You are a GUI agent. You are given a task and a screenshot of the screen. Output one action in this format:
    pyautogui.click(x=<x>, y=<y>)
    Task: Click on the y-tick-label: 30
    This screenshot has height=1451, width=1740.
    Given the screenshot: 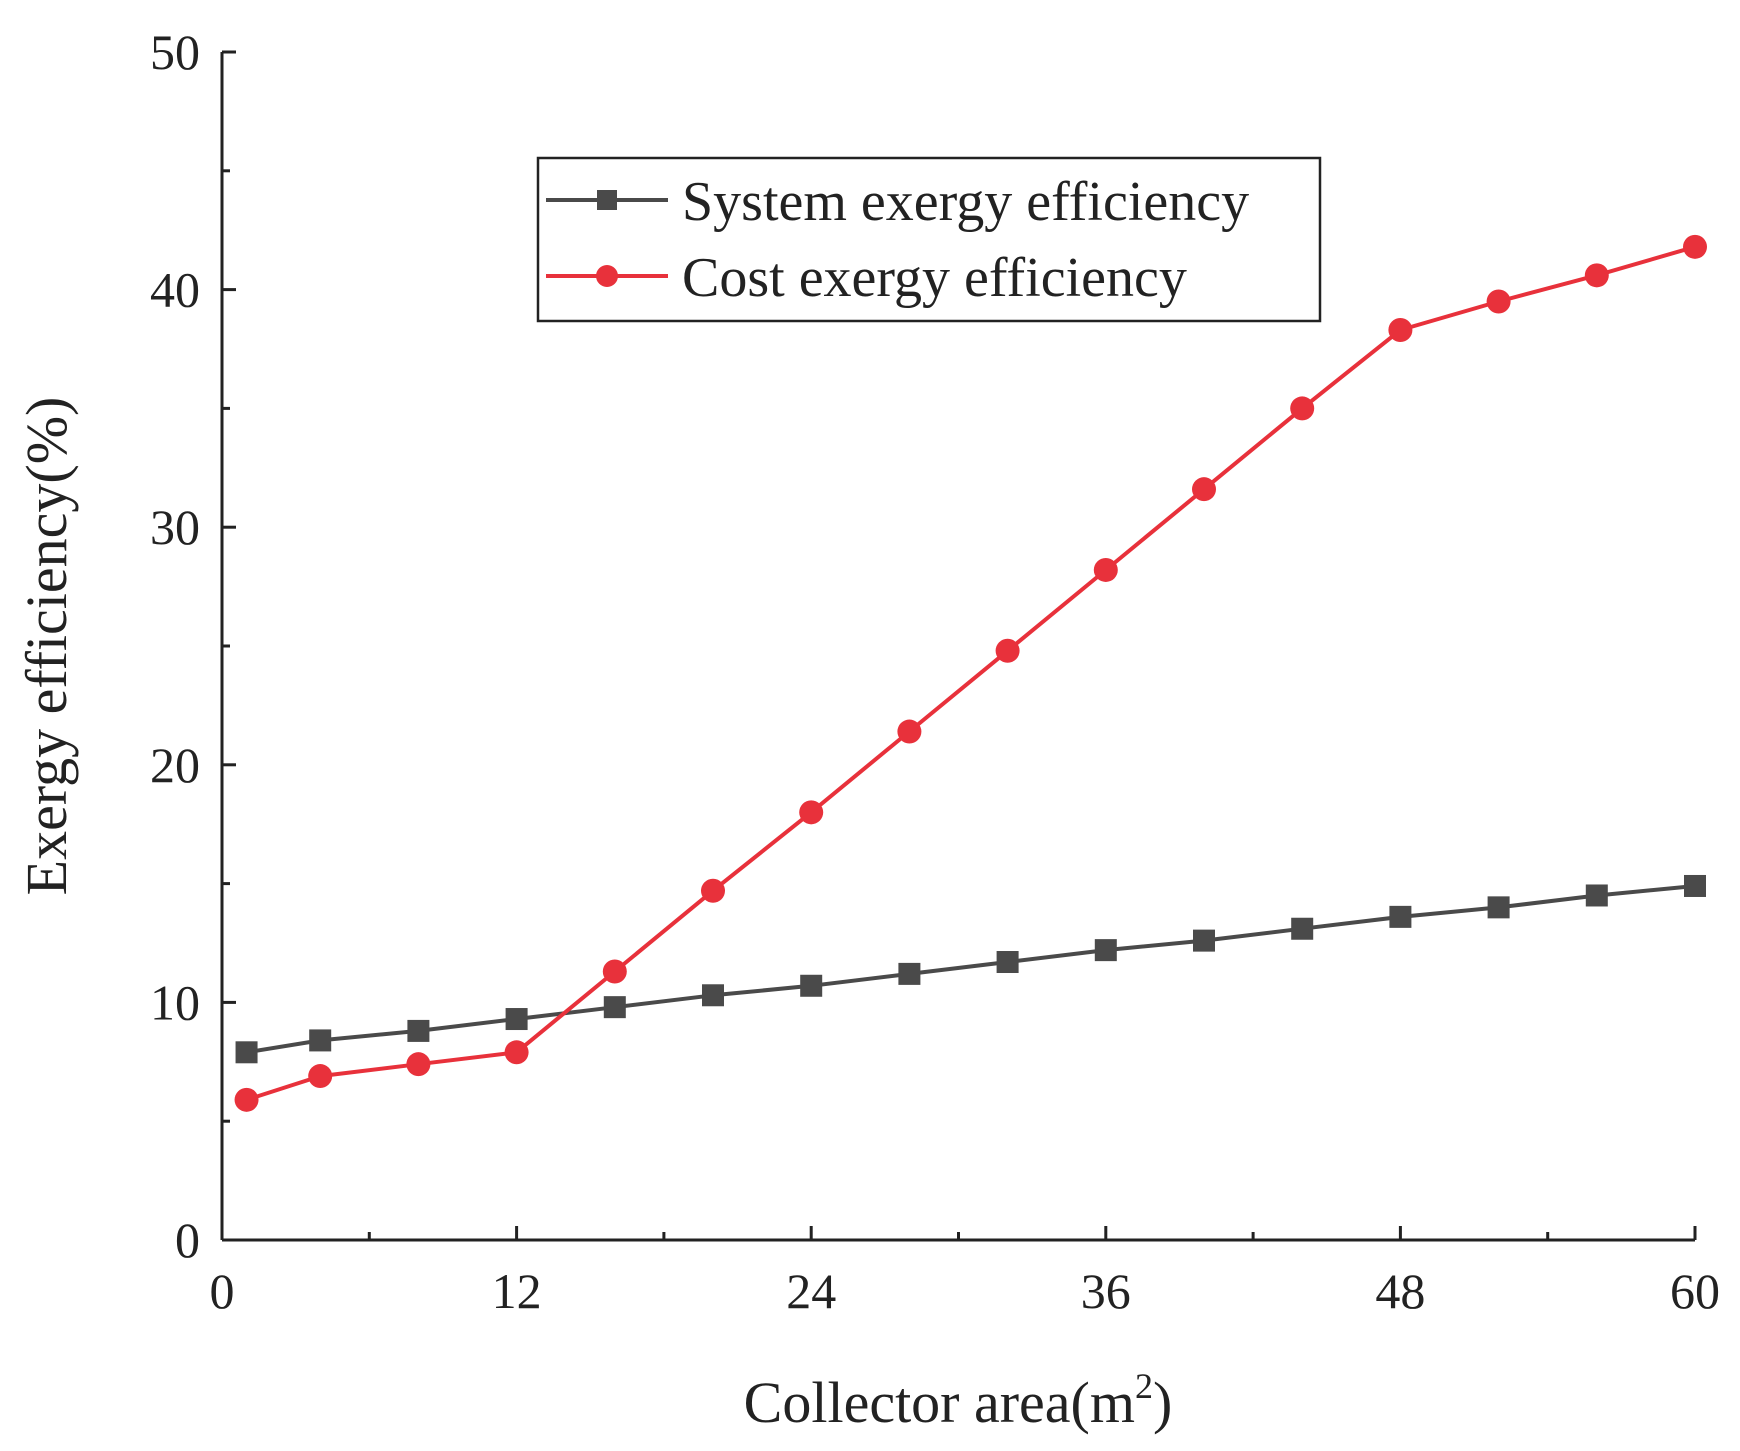 What is the action you would take?
    pyautogui.click(x=175, y=527)
    